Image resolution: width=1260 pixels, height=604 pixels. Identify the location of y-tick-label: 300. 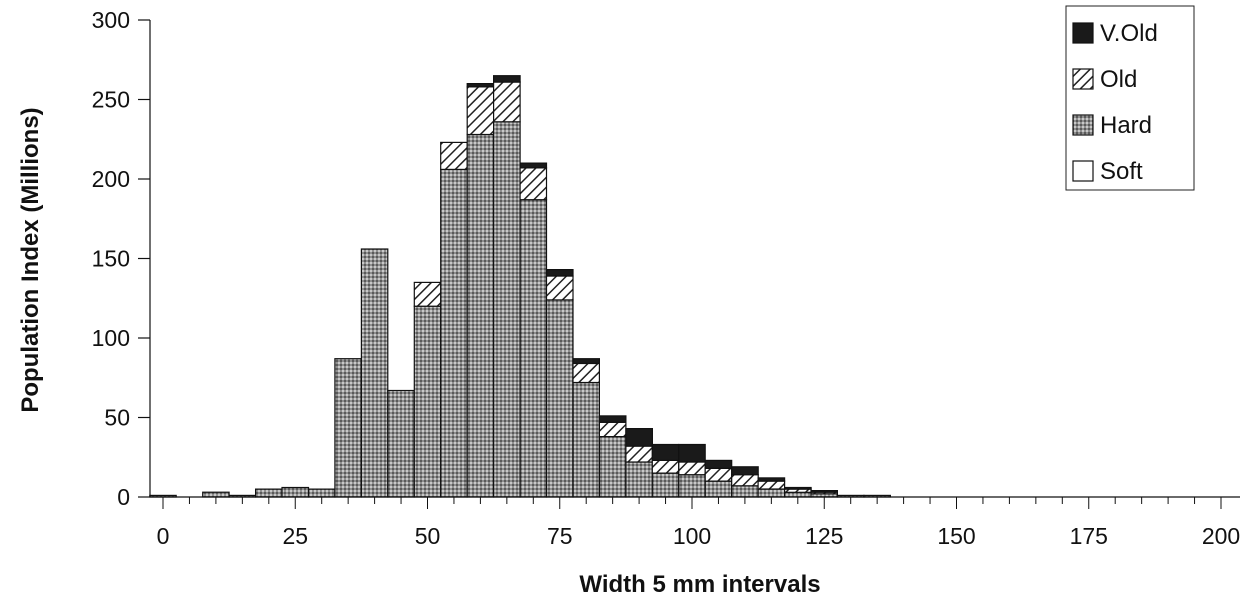
(111, 20).